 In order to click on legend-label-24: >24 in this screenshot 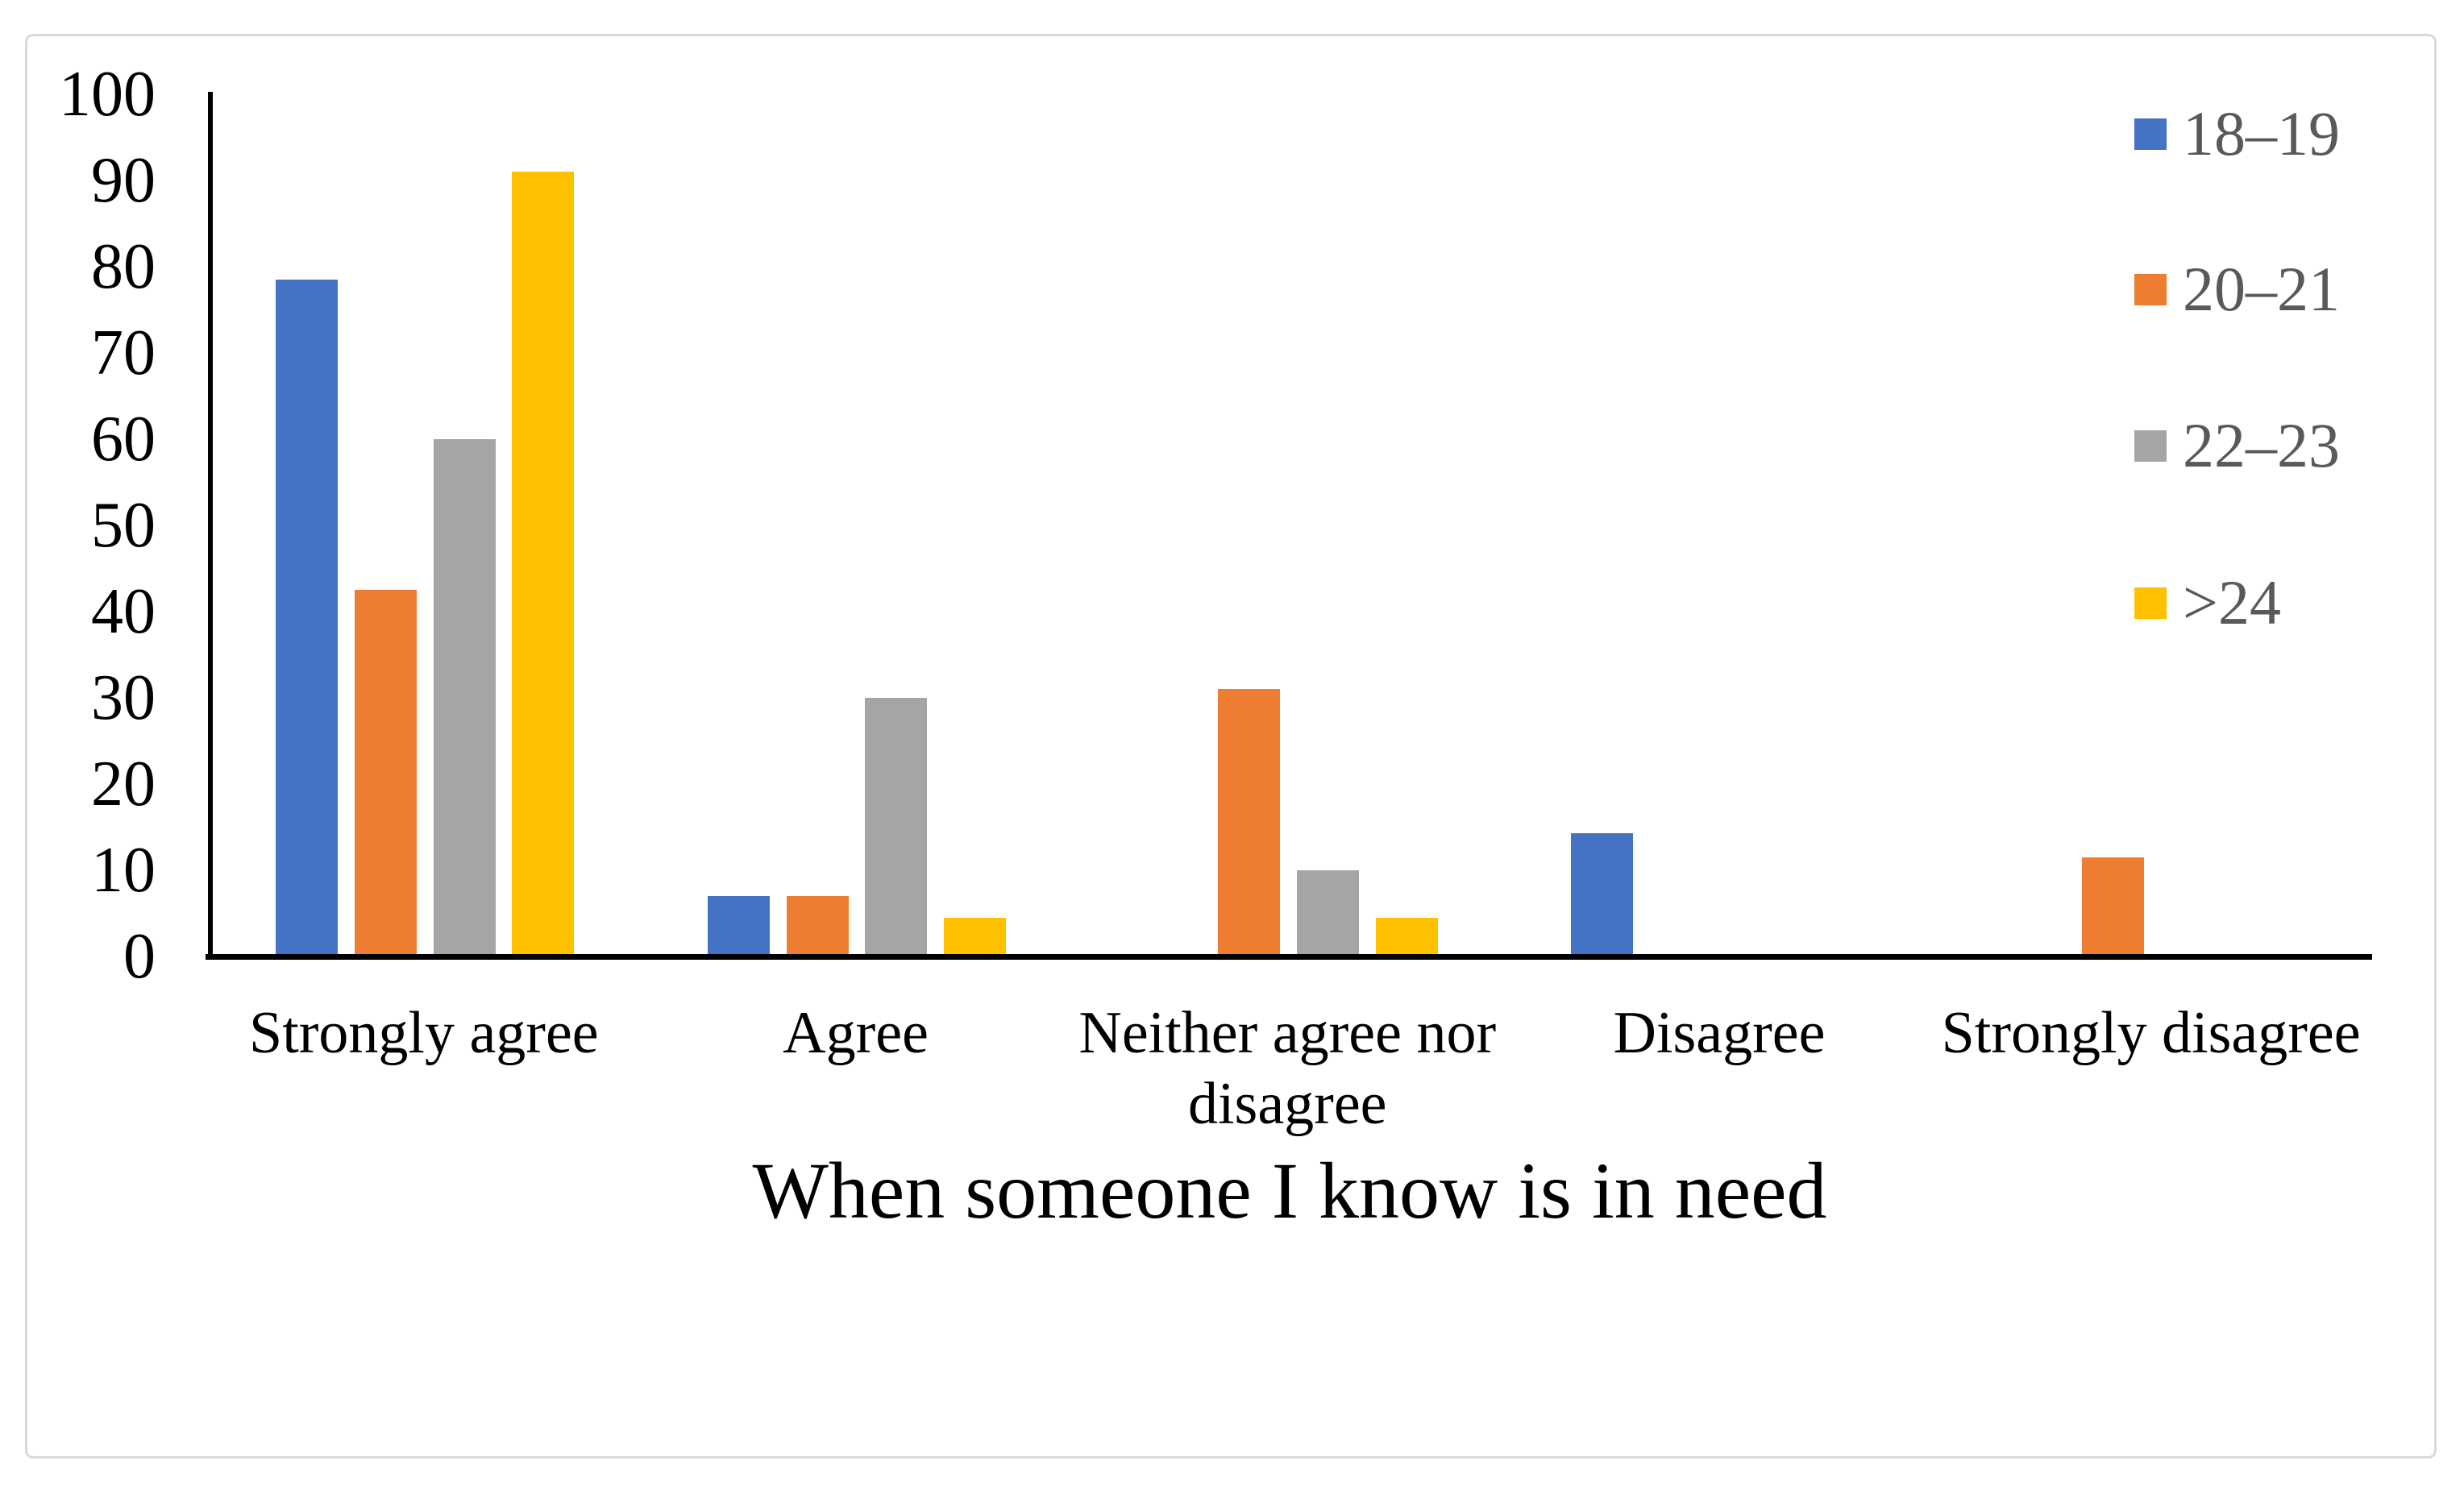, I will do `click(2232, 602)`.